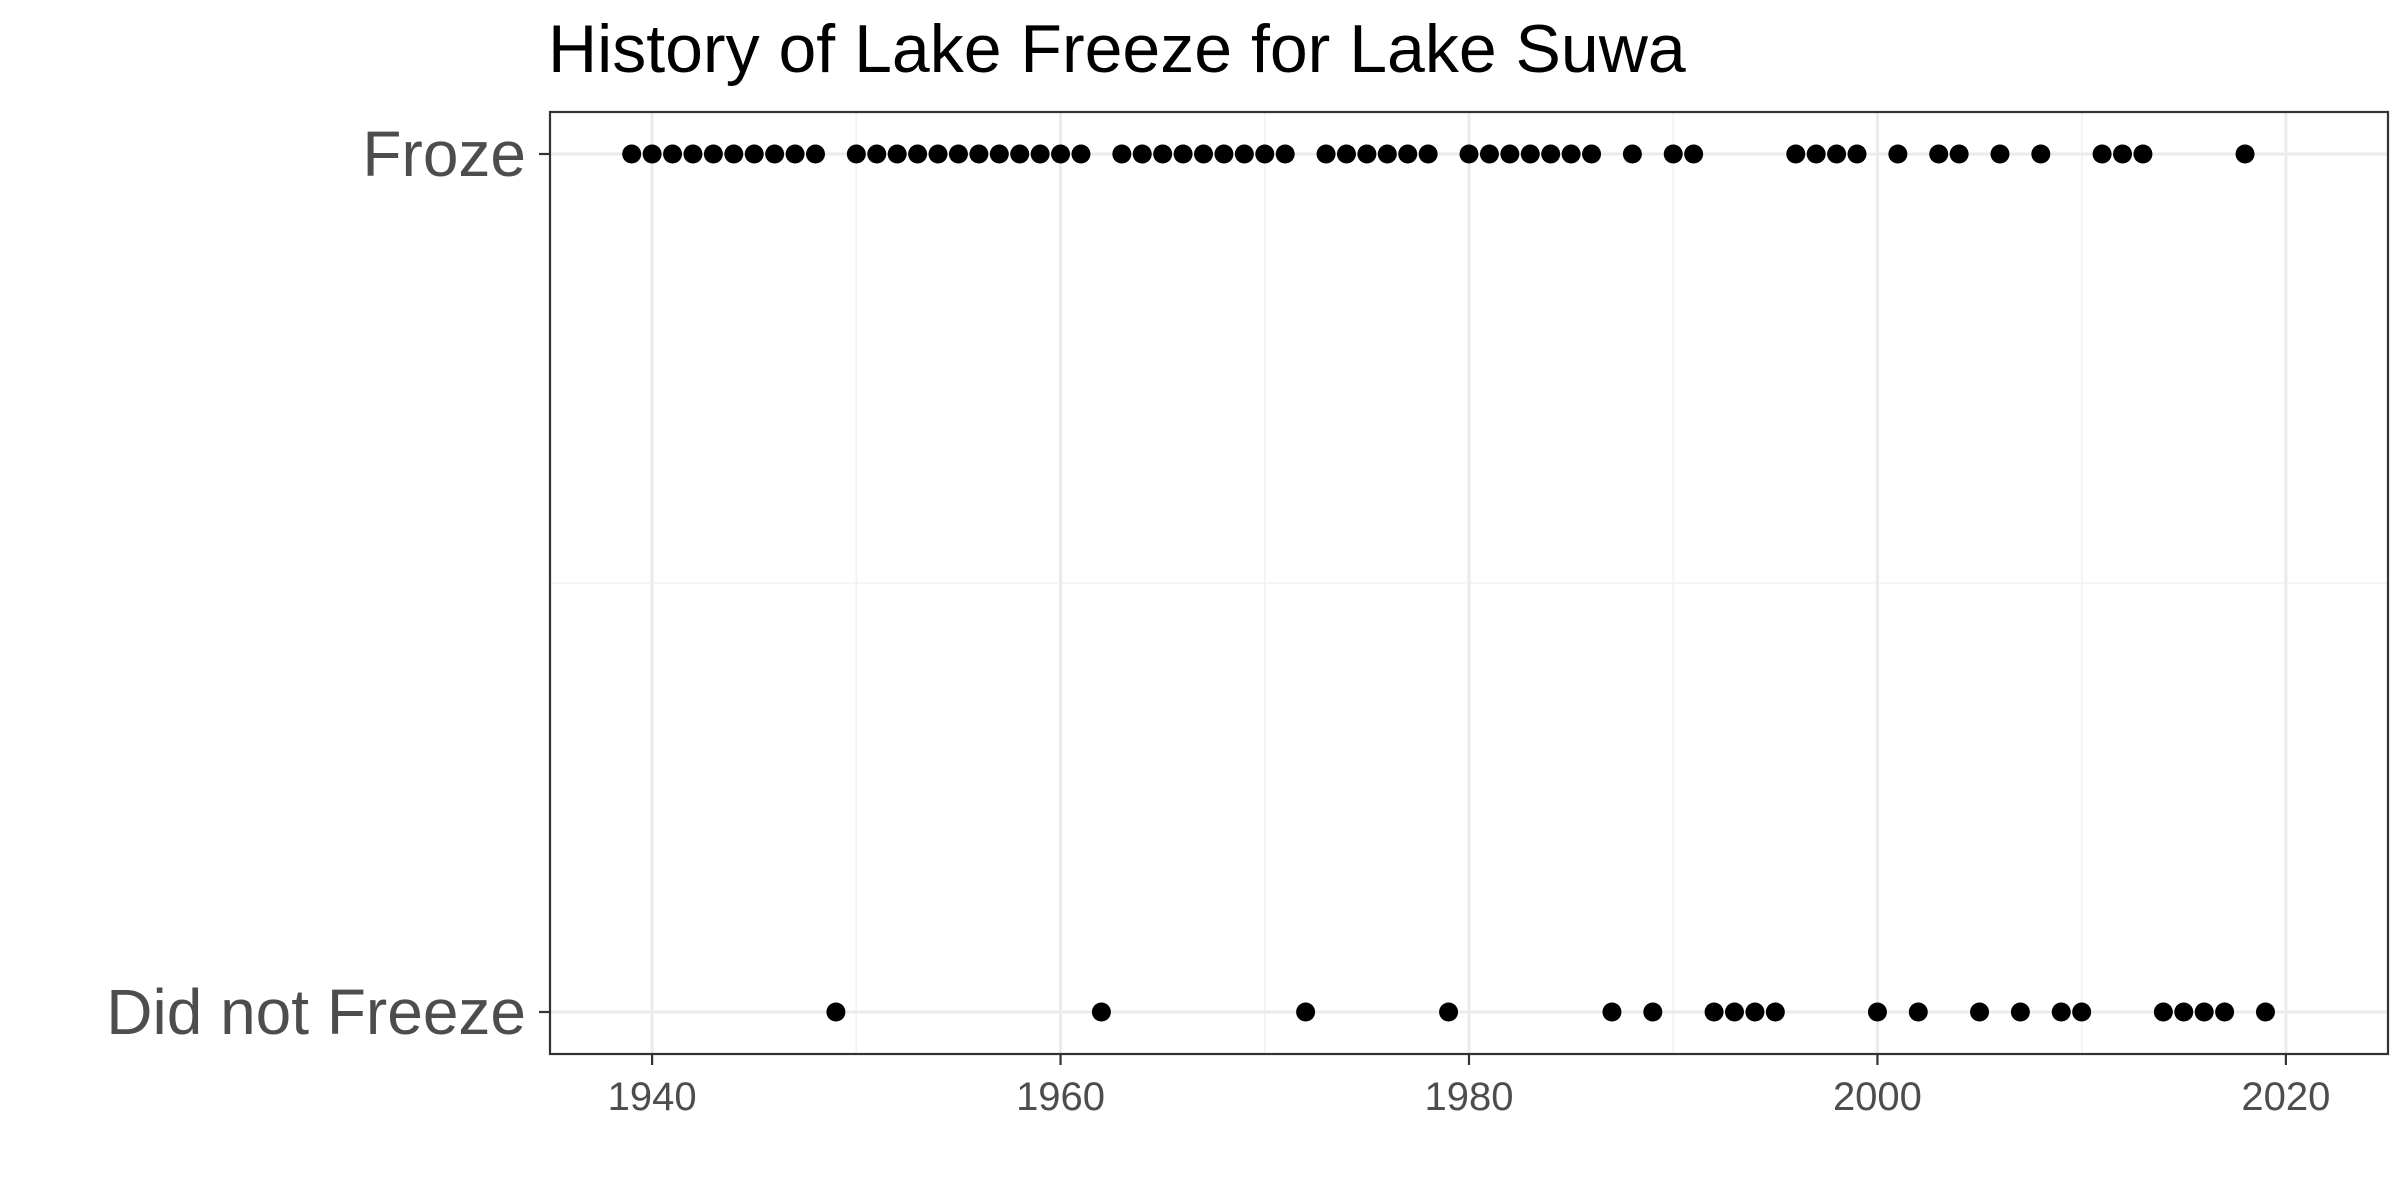  Describe the element at coordinates (652, 1097) in the screenshot. I see `x-tick-label: 1940` at that location.